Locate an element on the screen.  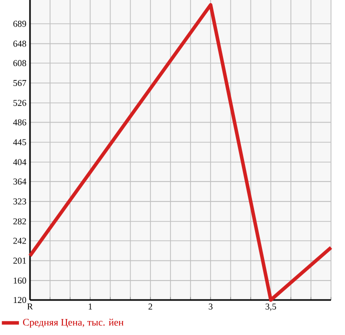
y-tick-label: 567 is located at coordinates (19, 83).